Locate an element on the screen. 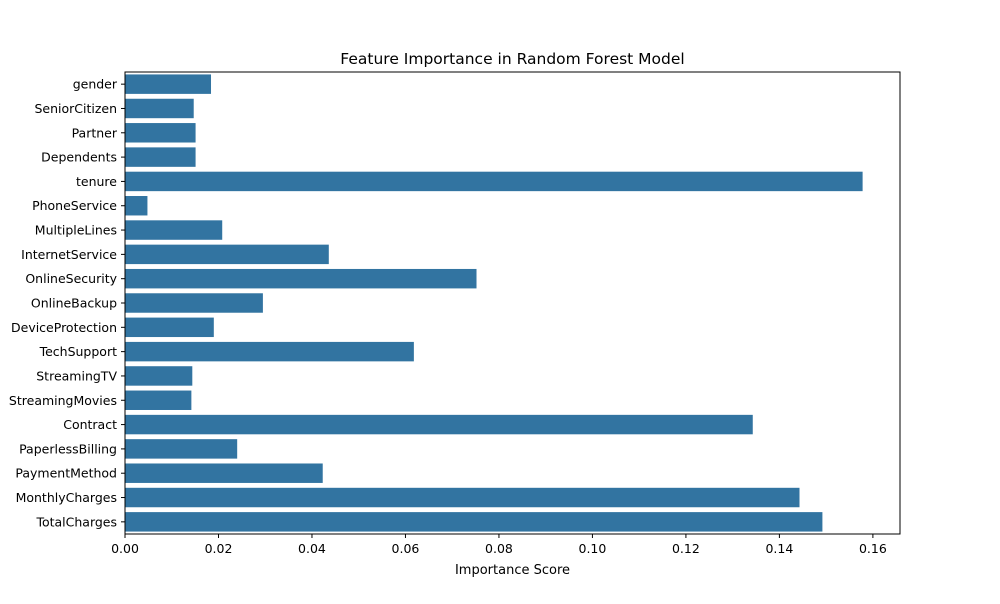 The height and width of the screenshot is (604, 1000). y-tick-label: gender is located at coordinates (95, 84).